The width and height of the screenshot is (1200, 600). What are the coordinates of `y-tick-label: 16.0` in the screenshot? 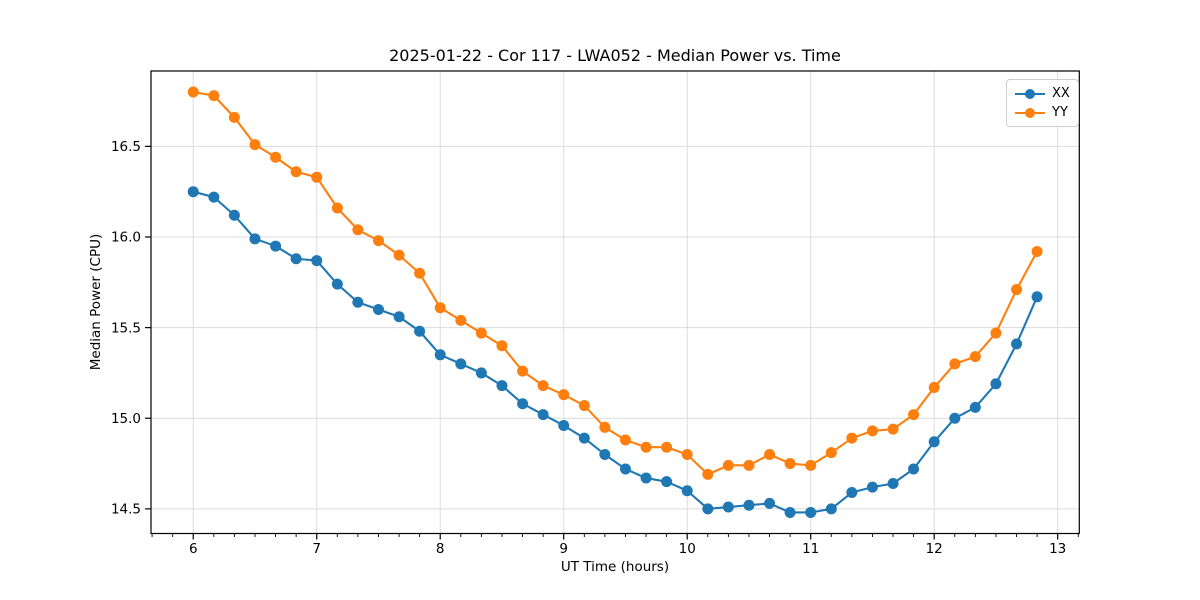 It's located at (126, 238).